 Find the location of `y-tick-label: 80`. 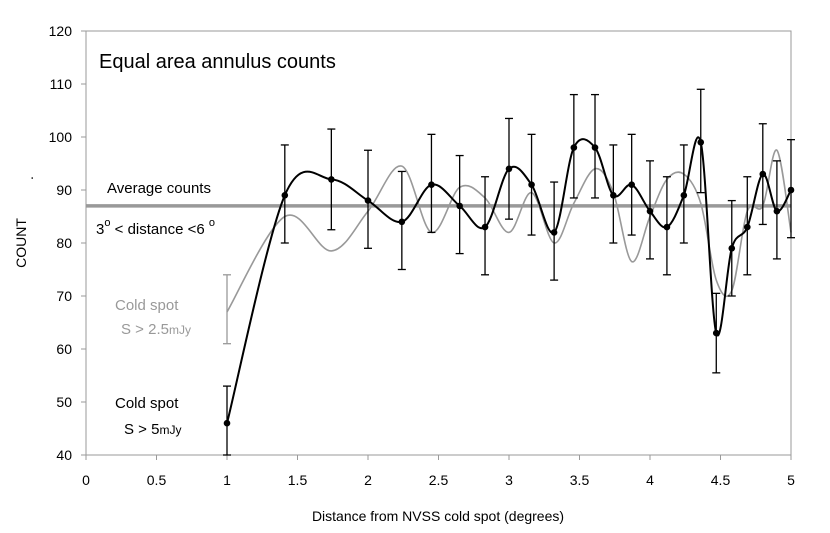

y-tick-label: 80 is located at coordinates (64, 243).